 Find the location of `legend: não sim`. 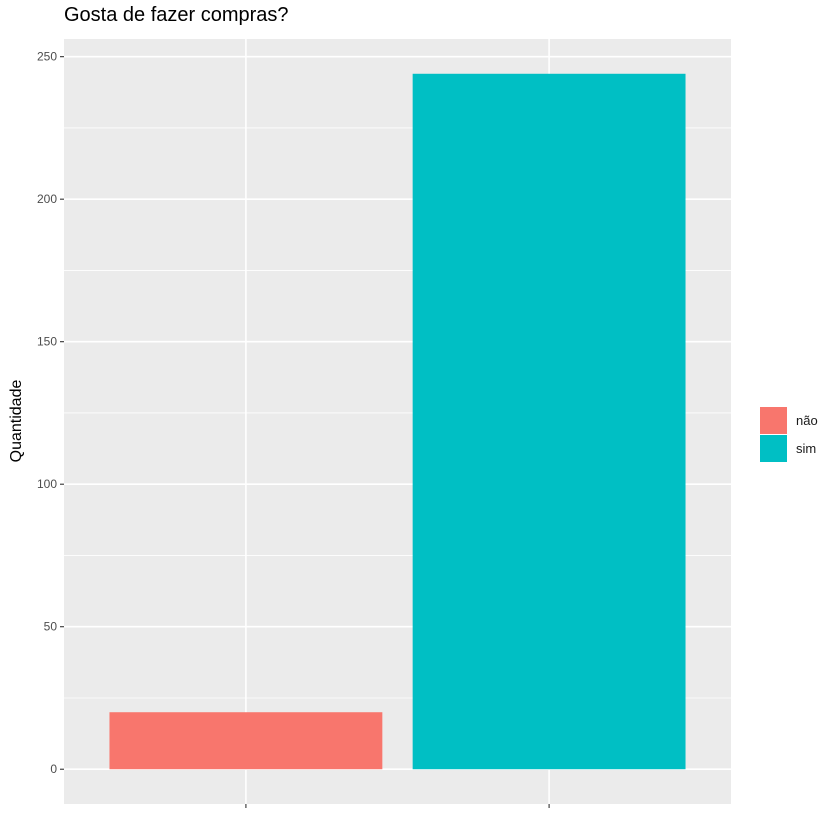

legend: não sim is located at coordinates (789, 434).